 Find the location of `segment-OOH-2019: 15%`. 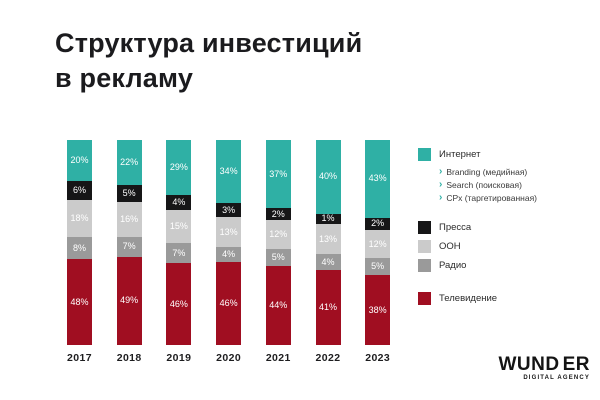

segment-OOH-2019: 15% is located at coordinates (179, 227).